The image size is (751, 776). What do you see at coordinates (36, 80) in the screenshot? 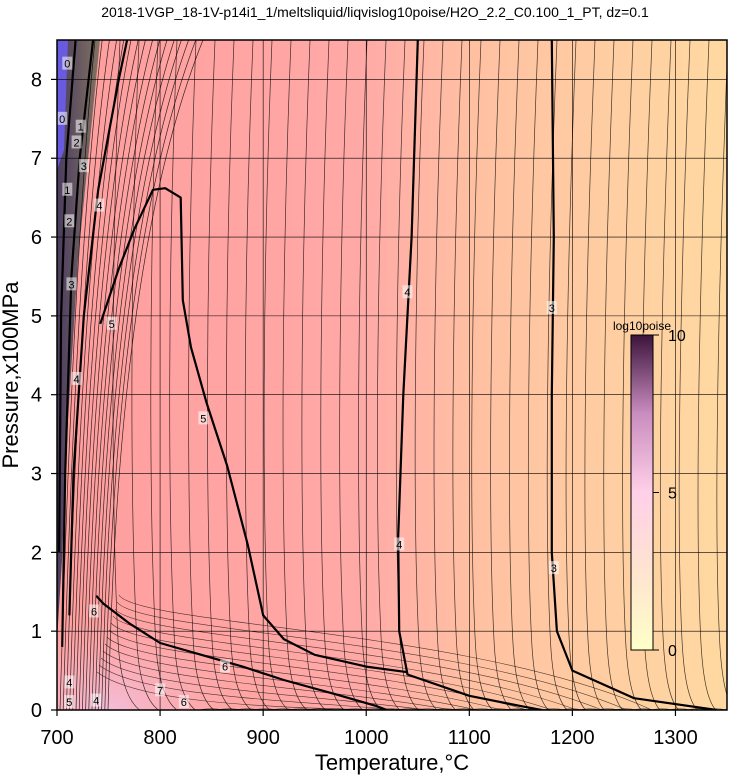
I see `y-tick-label: 8` at bounding box center [36, 80].